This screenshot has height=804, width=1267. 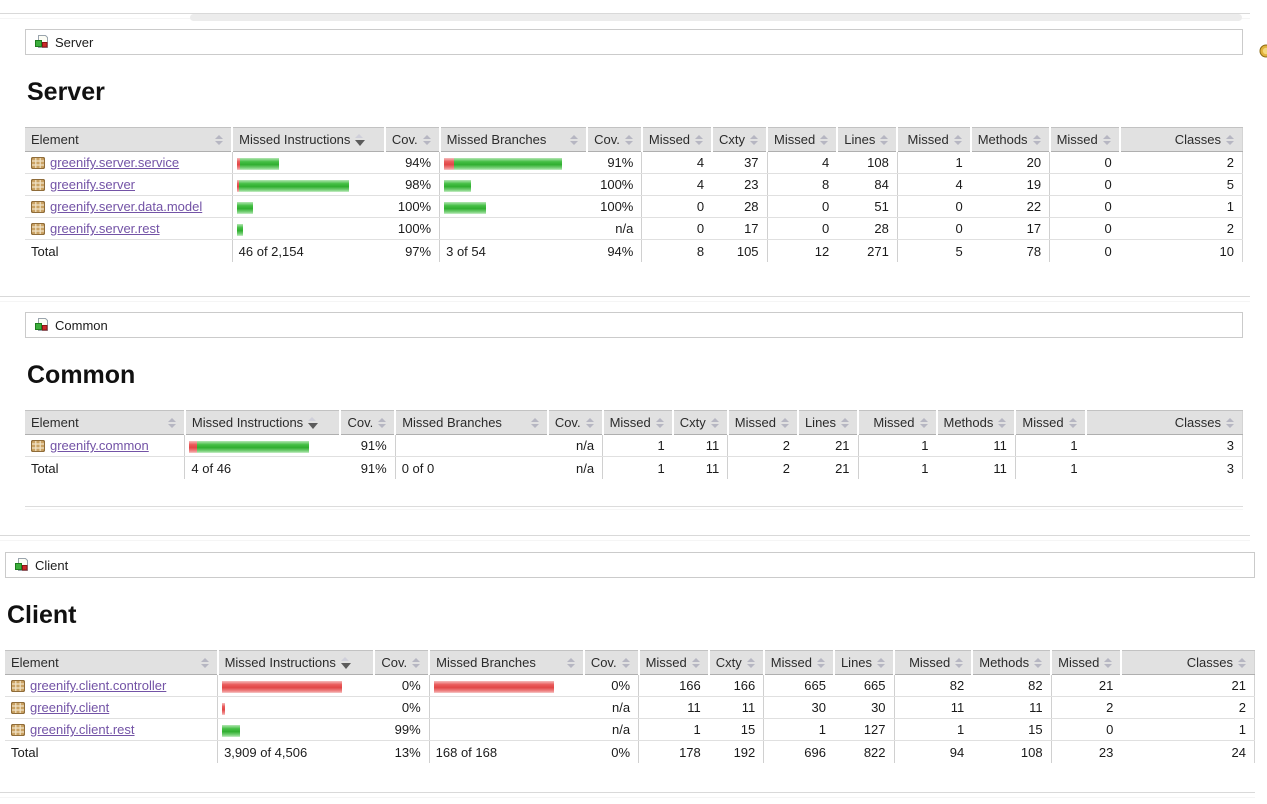 I want to click on total-counter-cell: 8, so click(x=677, y=250).